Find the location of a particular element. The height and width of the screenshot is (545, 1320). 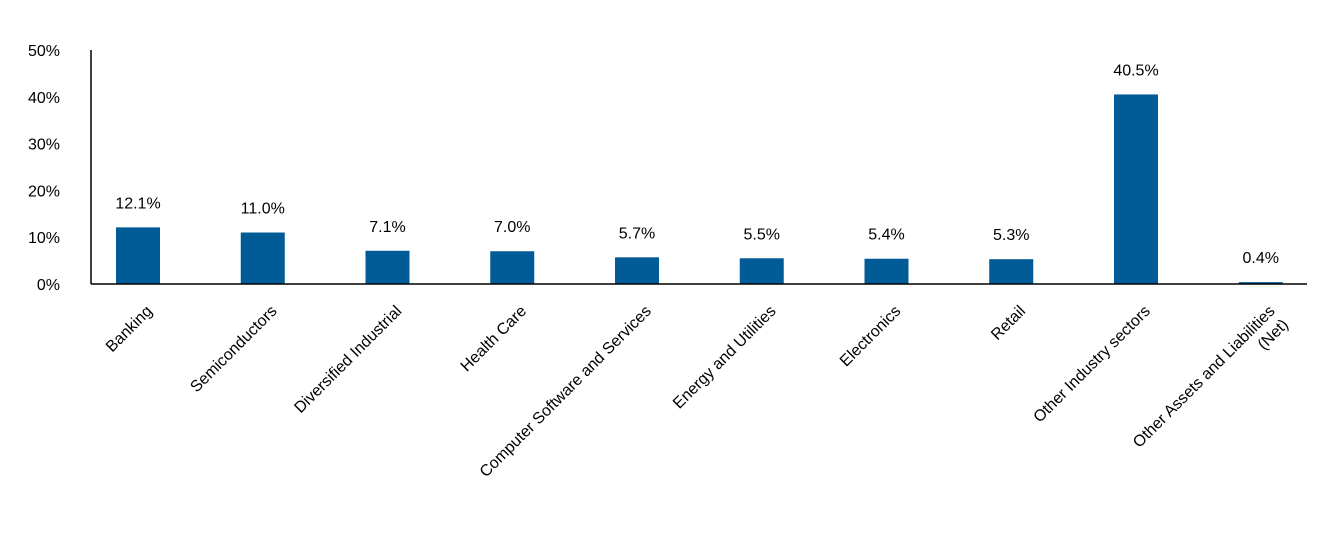

category-label-line: Banking is located at coordinates (129, 329).